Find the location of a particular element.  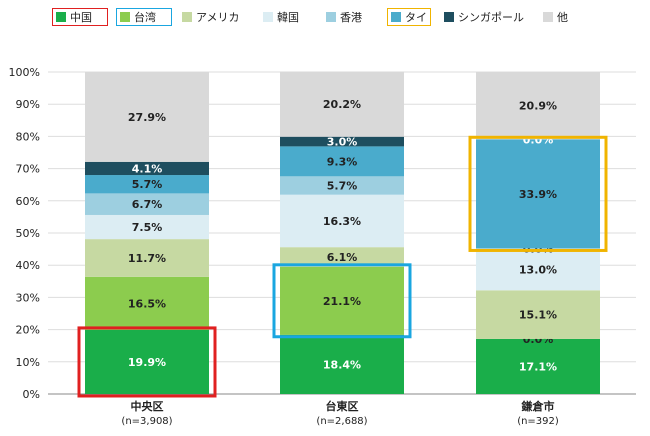

x-tick-label: 台東区 is located at coordinates (342, 406).